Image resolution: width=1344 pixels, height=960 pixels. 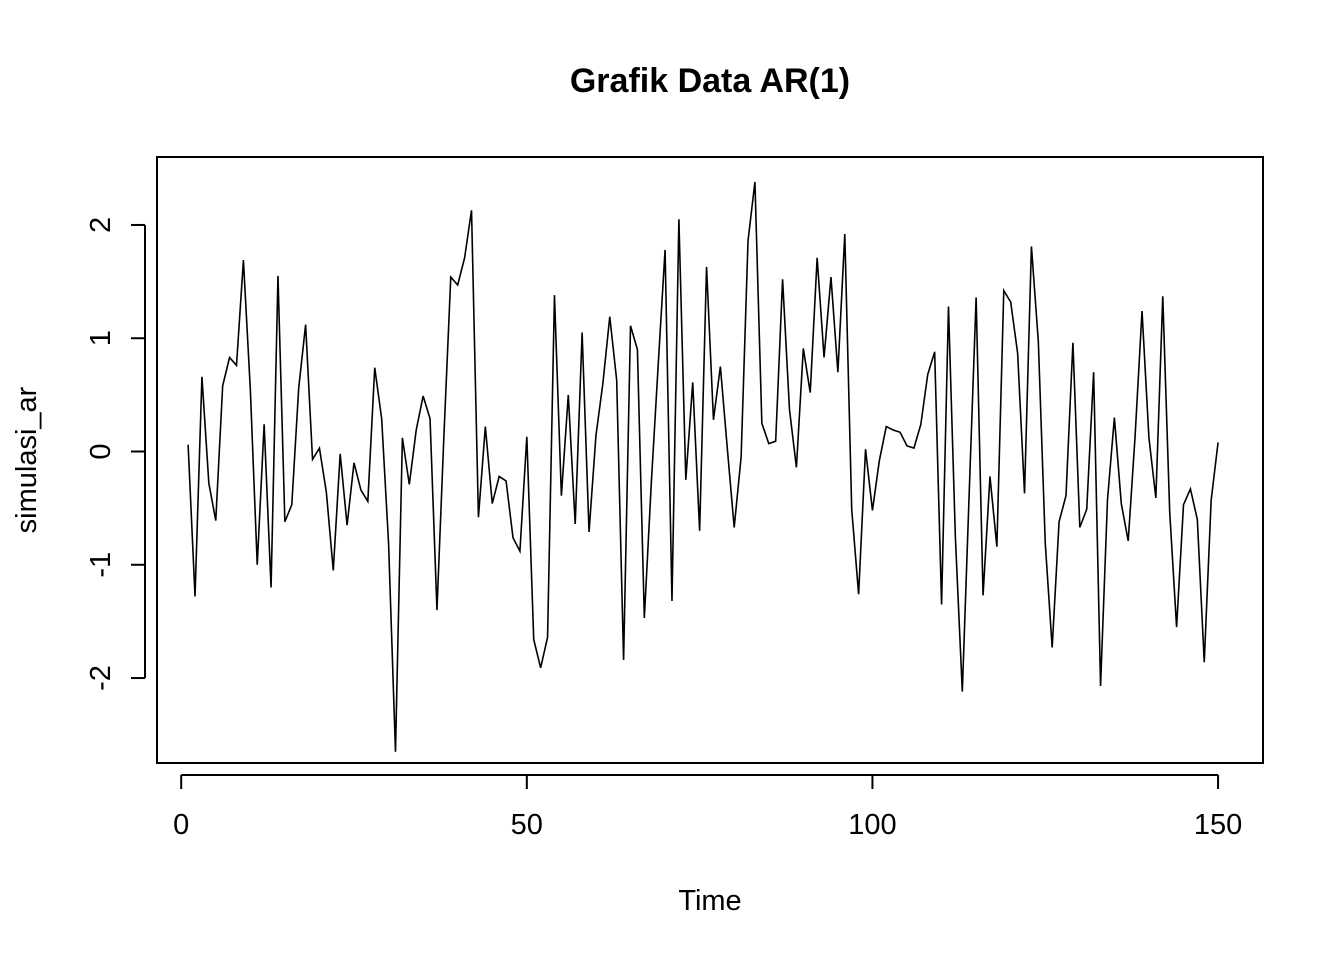 What do you see at coordinates (527, 825) in the screenshot?
I see `x-tick-label: 50` at bounding box center [527, 825].